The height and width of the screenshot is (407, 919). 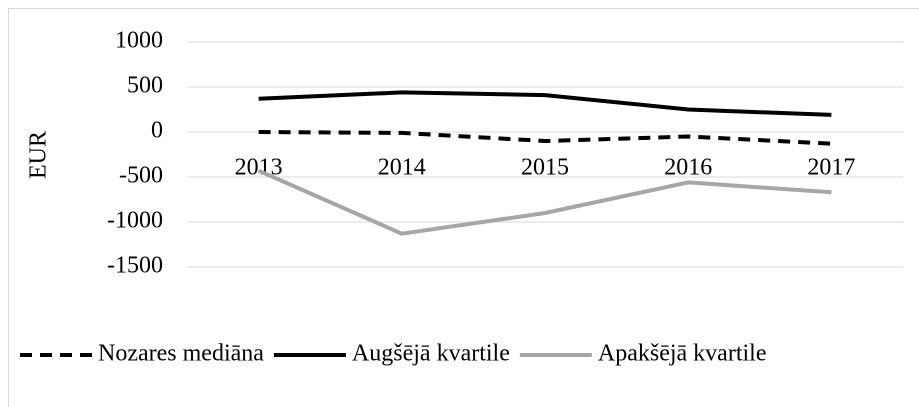 I want to click on legend-label: Augšējā kvartile, so click(x=431, y=354).